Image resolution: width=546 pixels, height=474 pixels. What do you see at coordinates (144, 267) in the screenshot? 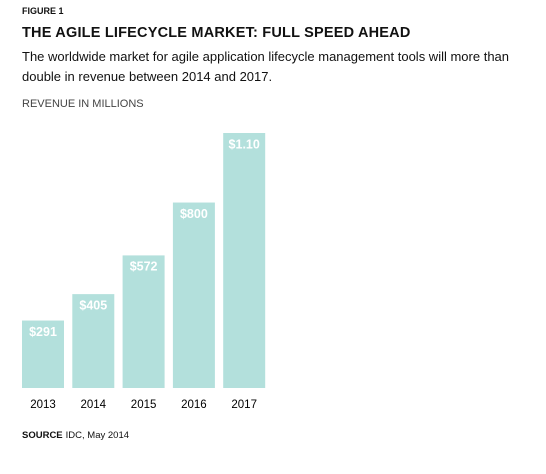
I see `value-label: $572` at bounding box center [144, 267].